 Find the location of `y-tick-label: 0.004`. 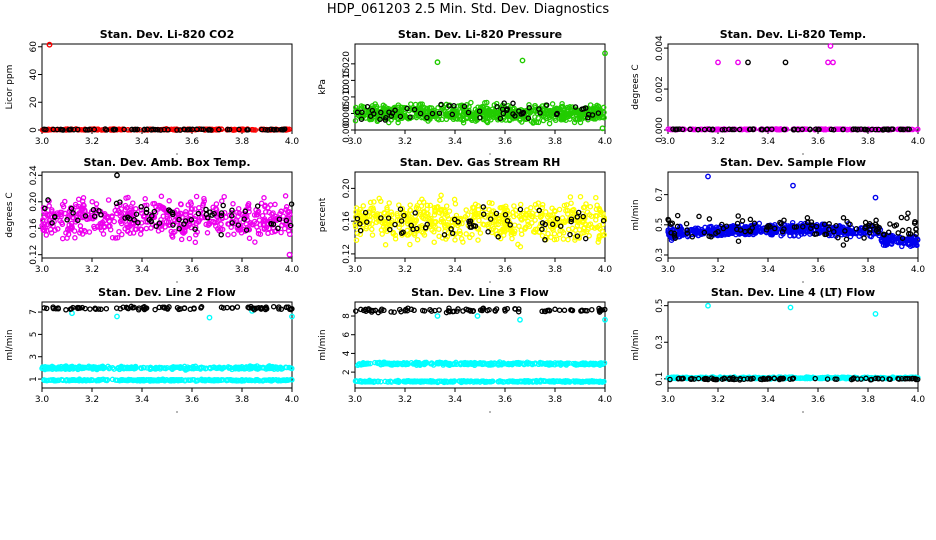

y-tick-label: 0.004 is located at coordinates (660, 48).